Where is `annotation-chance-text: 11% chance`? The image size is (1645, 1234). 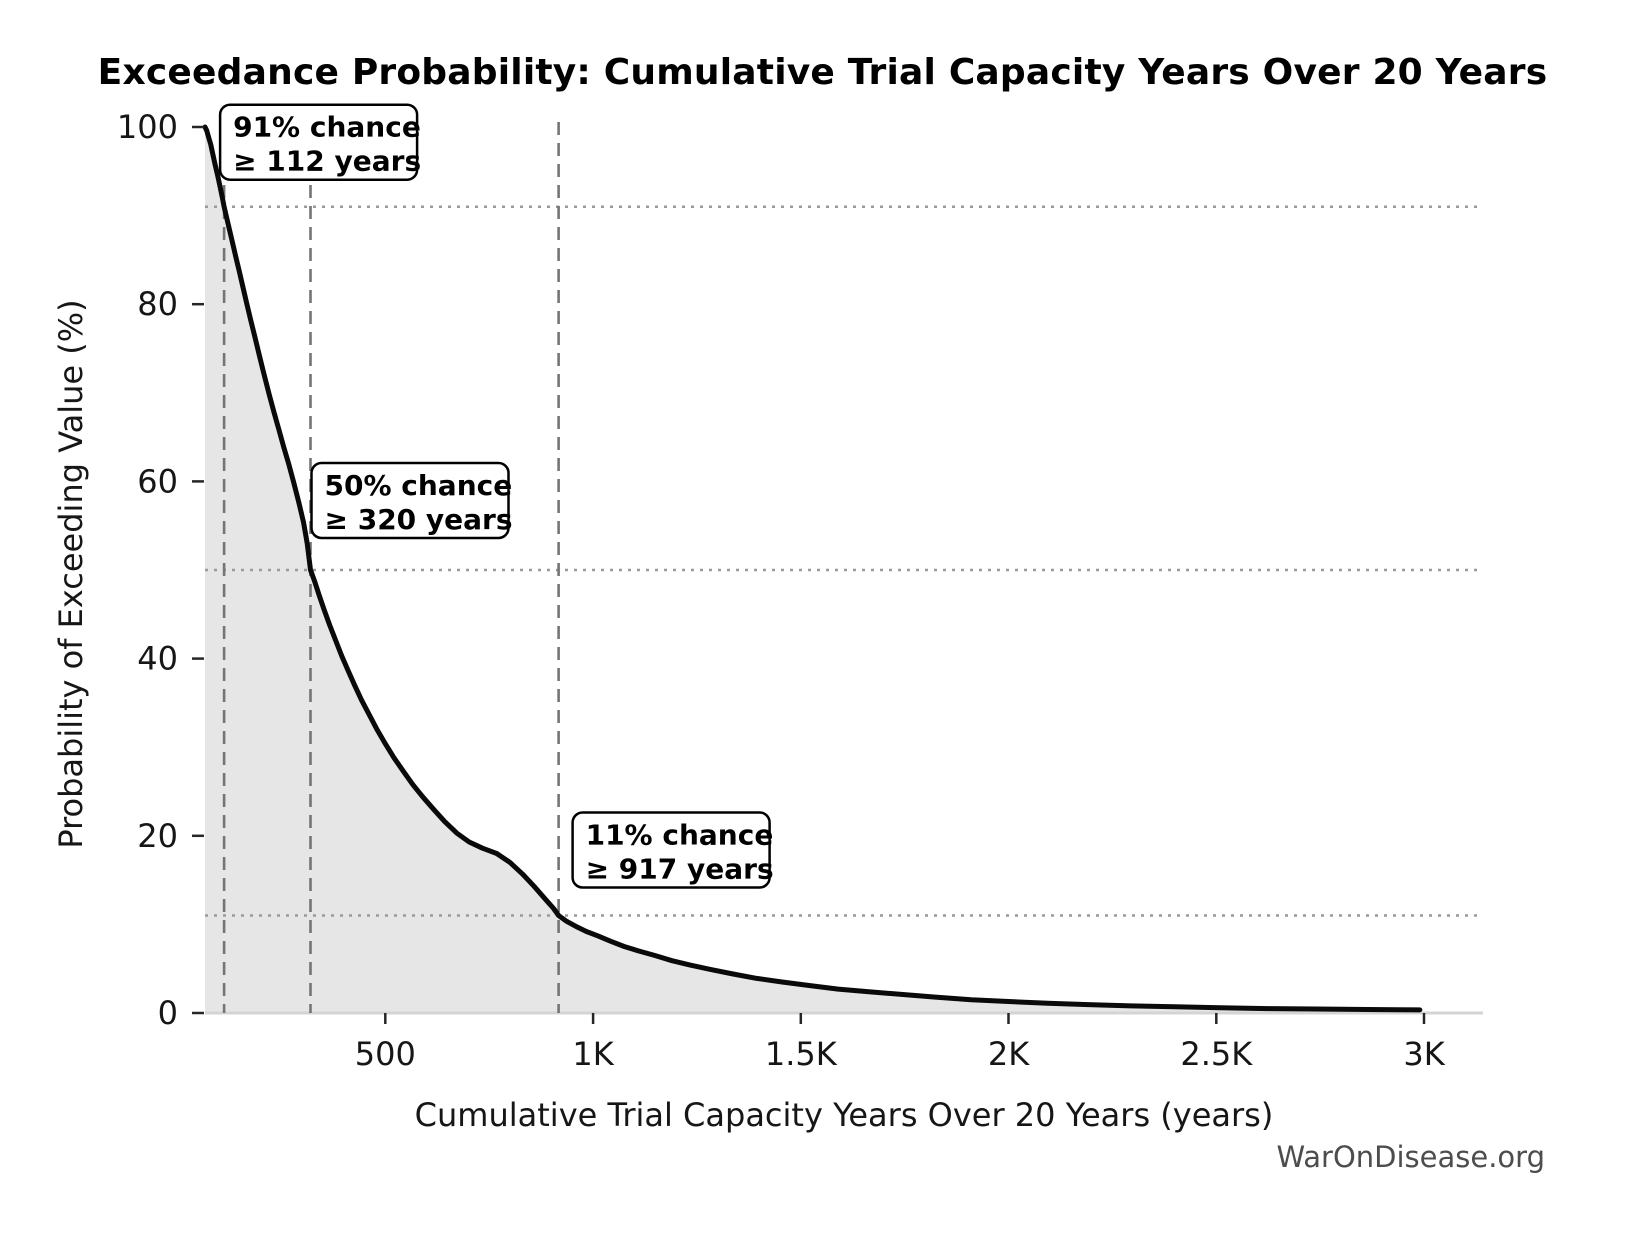
annotation-chance-text: 11% chance is located at coordinates (680, 835).